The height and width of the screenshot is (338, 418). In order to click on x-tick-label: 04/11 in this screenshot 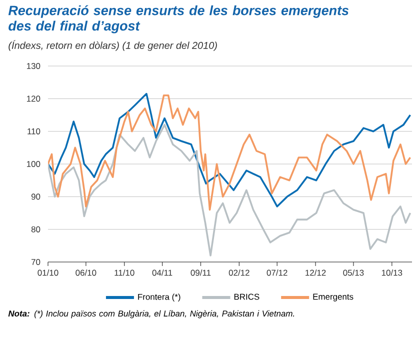, I will do `click(162, 273)`.